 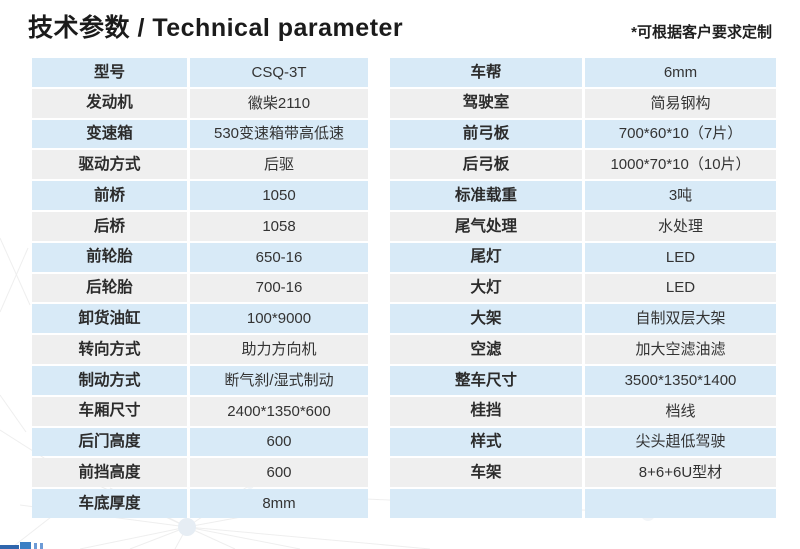 What do you see at coordinates (680, 349) in the screenshot?
I see `param-value: 加大空滤油滤` at bounding box center [680, 349].